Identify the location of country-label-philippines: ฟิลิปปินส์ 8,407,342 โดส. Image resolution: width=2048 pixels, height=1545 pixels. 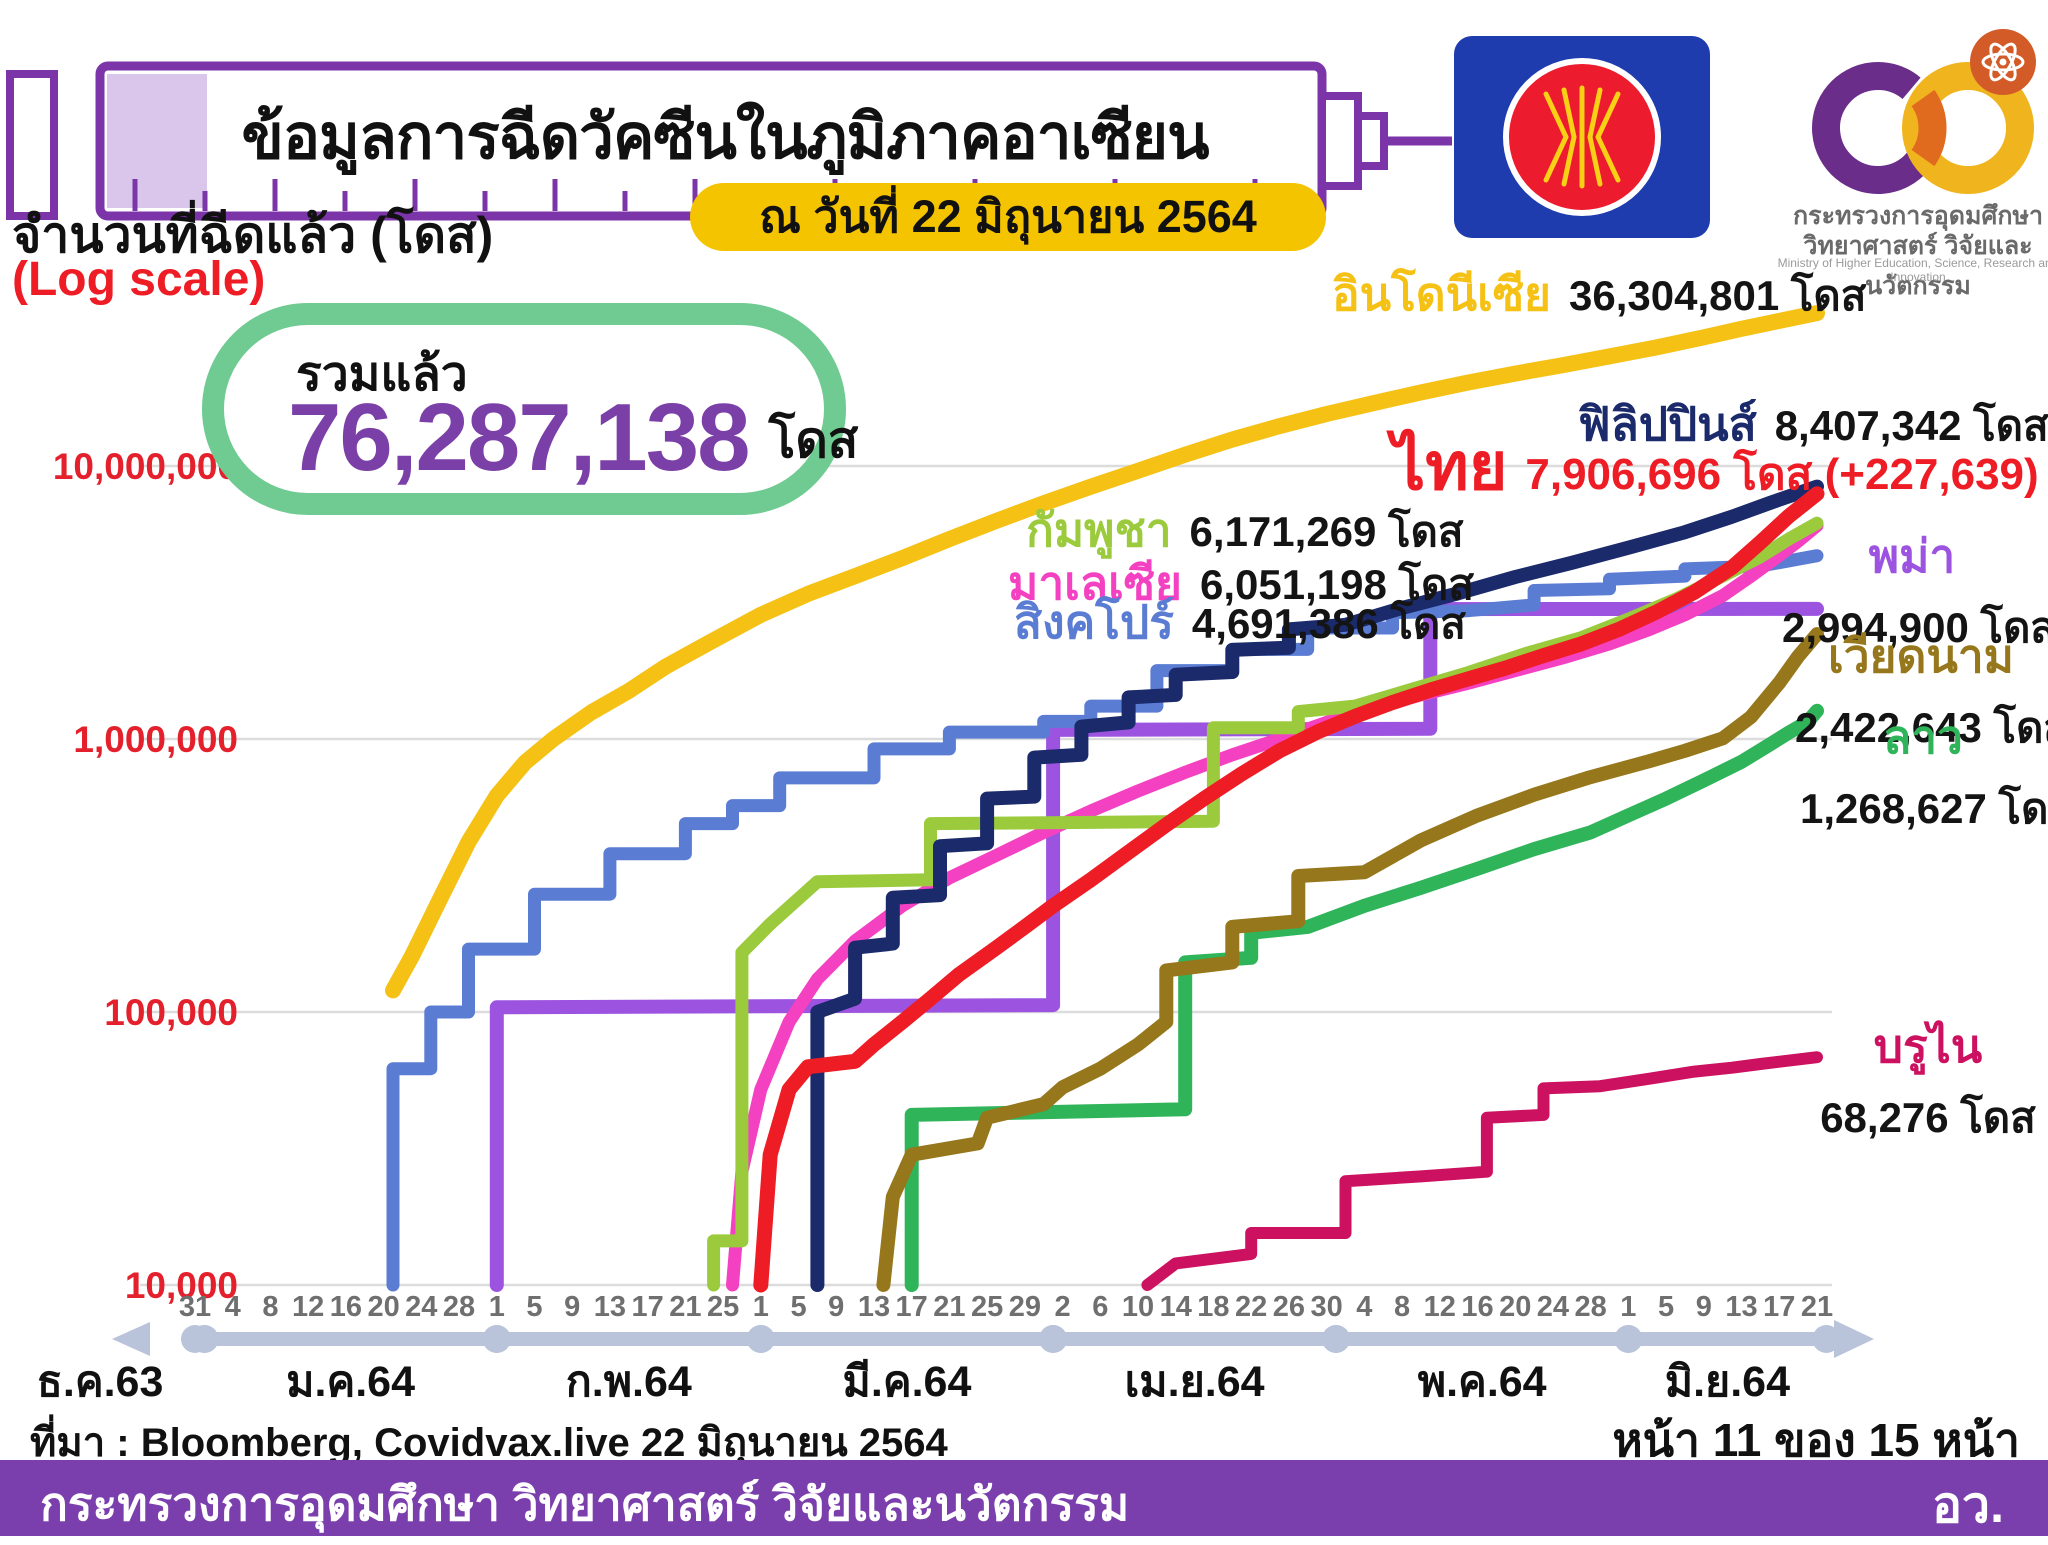
(1813, 424).